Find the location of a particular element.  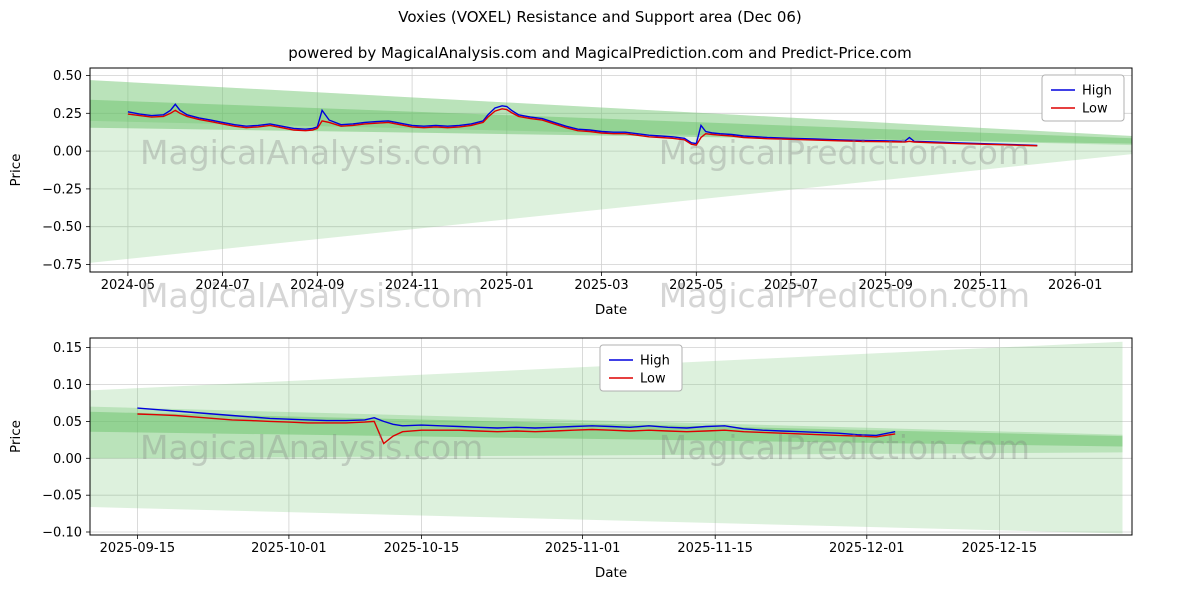

x-tick-label: 2026-01 is located at coordinates (1075, 285).